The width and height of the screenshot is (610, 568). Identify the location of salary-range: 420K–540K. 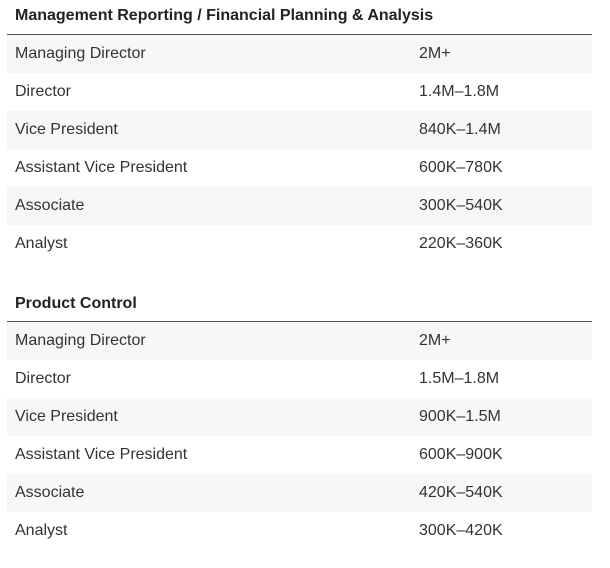
(461, 492).